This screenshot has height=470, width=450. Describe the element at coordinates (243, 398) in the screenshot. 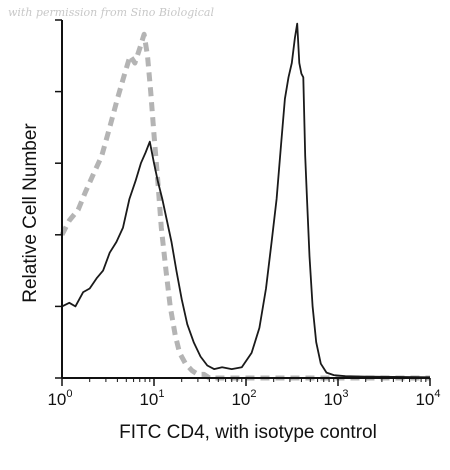

I see `x-tick-label: 10²` at that location.